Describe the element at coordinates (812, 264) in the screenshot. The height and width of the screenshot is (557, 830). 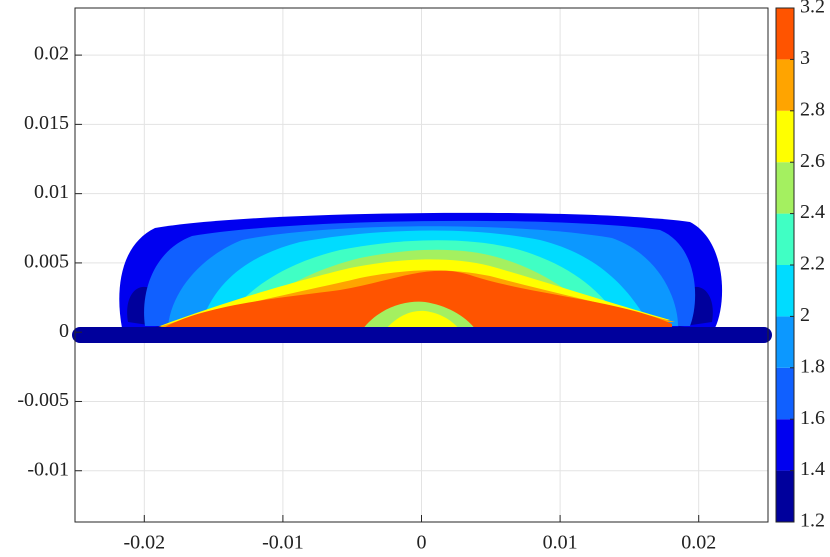
I see `colorbar-tick-label: 2.2` at that location.